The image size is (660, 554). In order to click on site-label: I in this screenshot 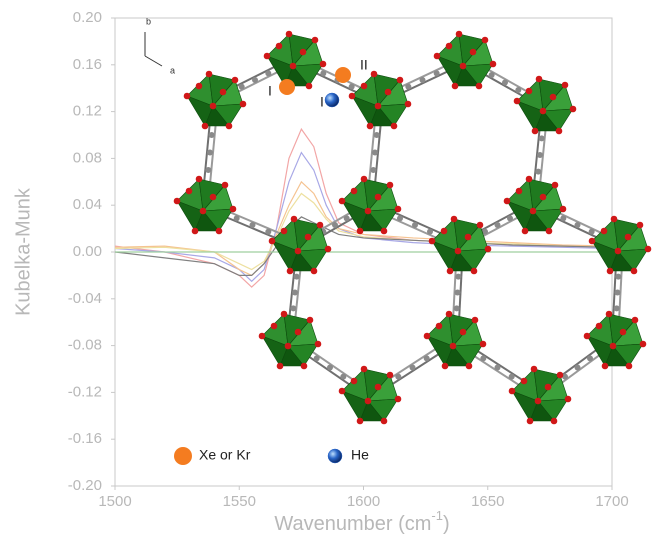, I will do `click(322, 102)`.